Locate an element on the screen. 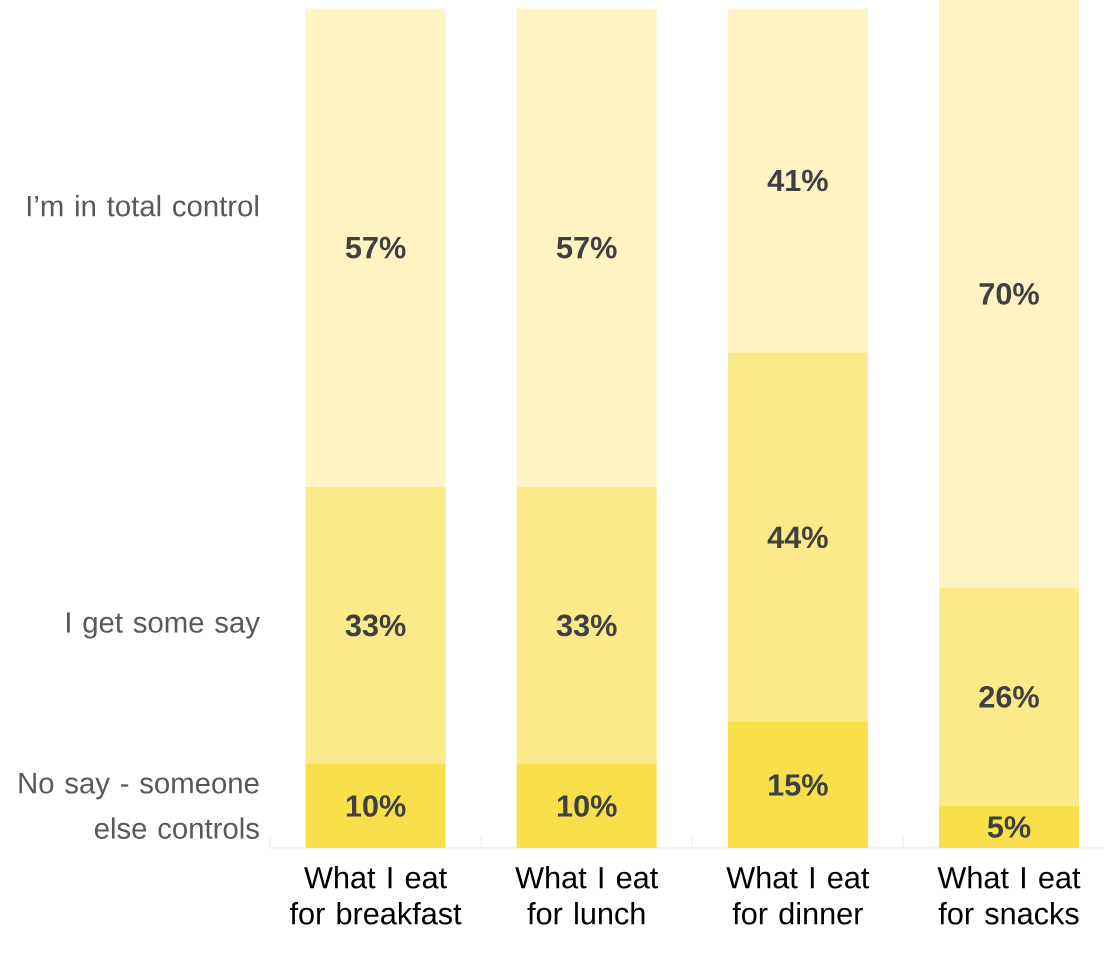 The image size is (1104, 953). data-label: 70% is located at coordinates (1009, 293).